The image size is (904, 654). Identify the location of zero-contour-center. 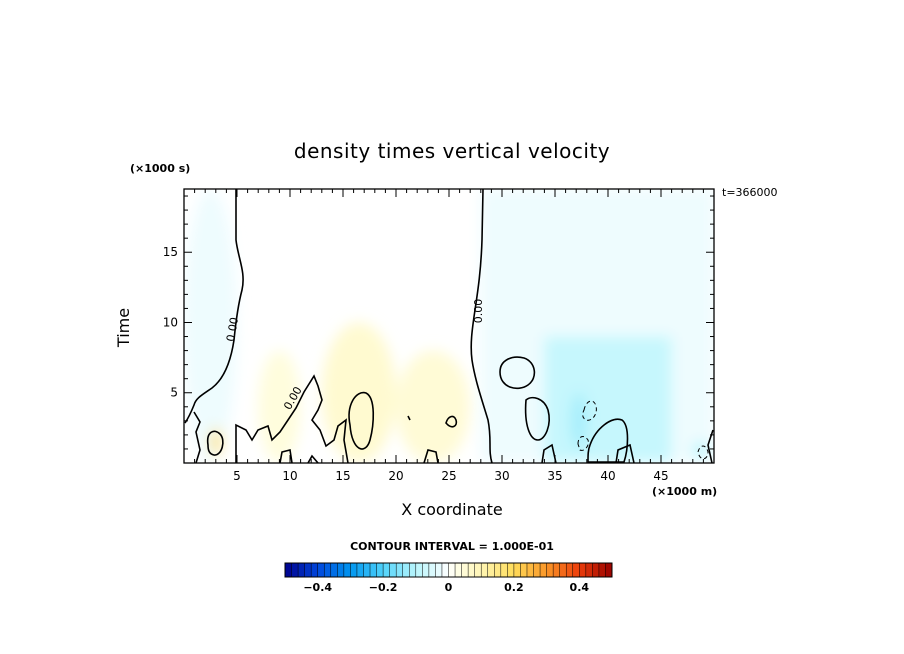
(481, 326).